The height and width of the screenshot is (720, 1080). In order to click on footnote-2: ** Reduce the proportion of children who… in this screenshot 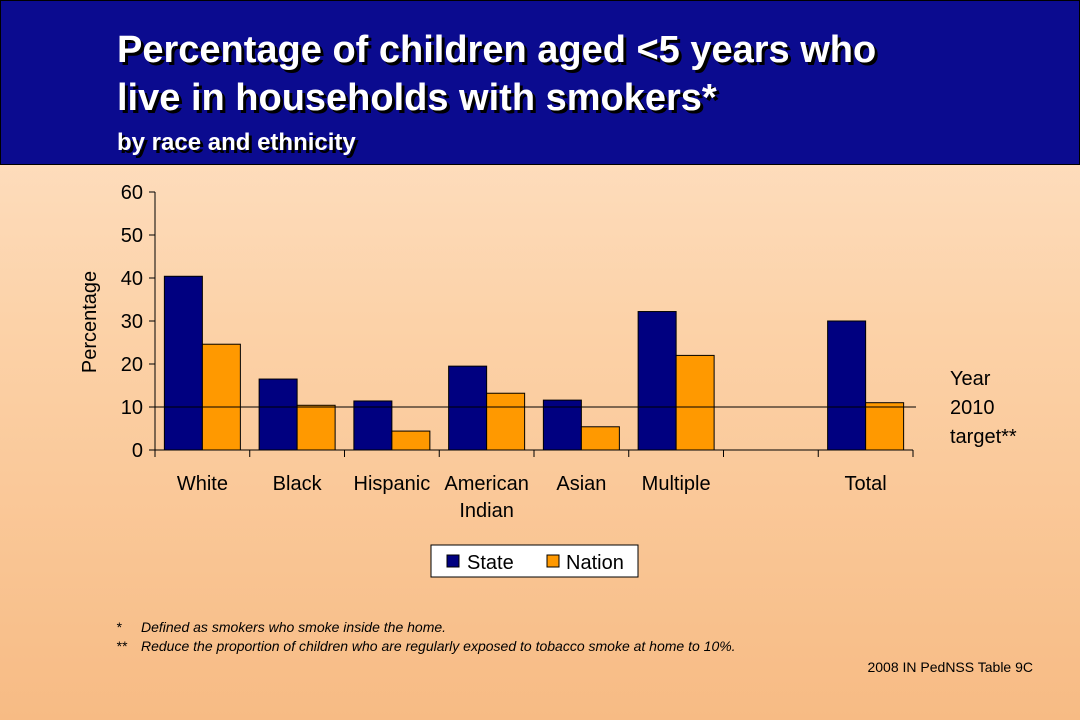, I will do `click(426, 646)`.